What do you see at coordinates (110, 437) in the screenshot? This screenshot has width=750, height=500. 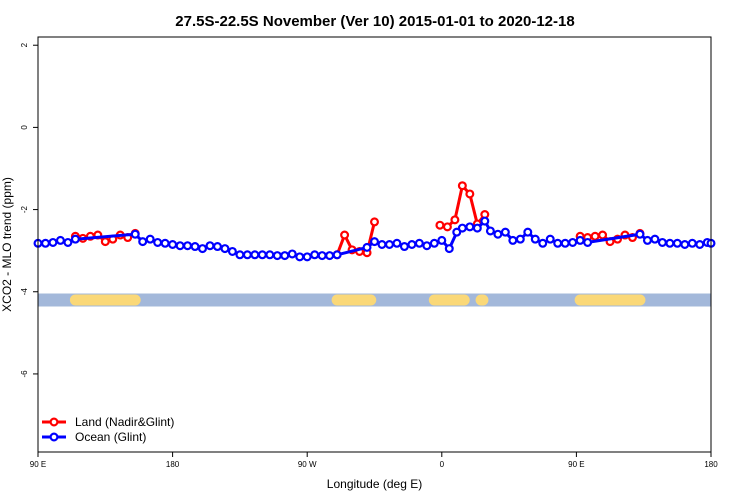 I see `legend-label: Ocean (Glint)` at bounding box center [110, 437].